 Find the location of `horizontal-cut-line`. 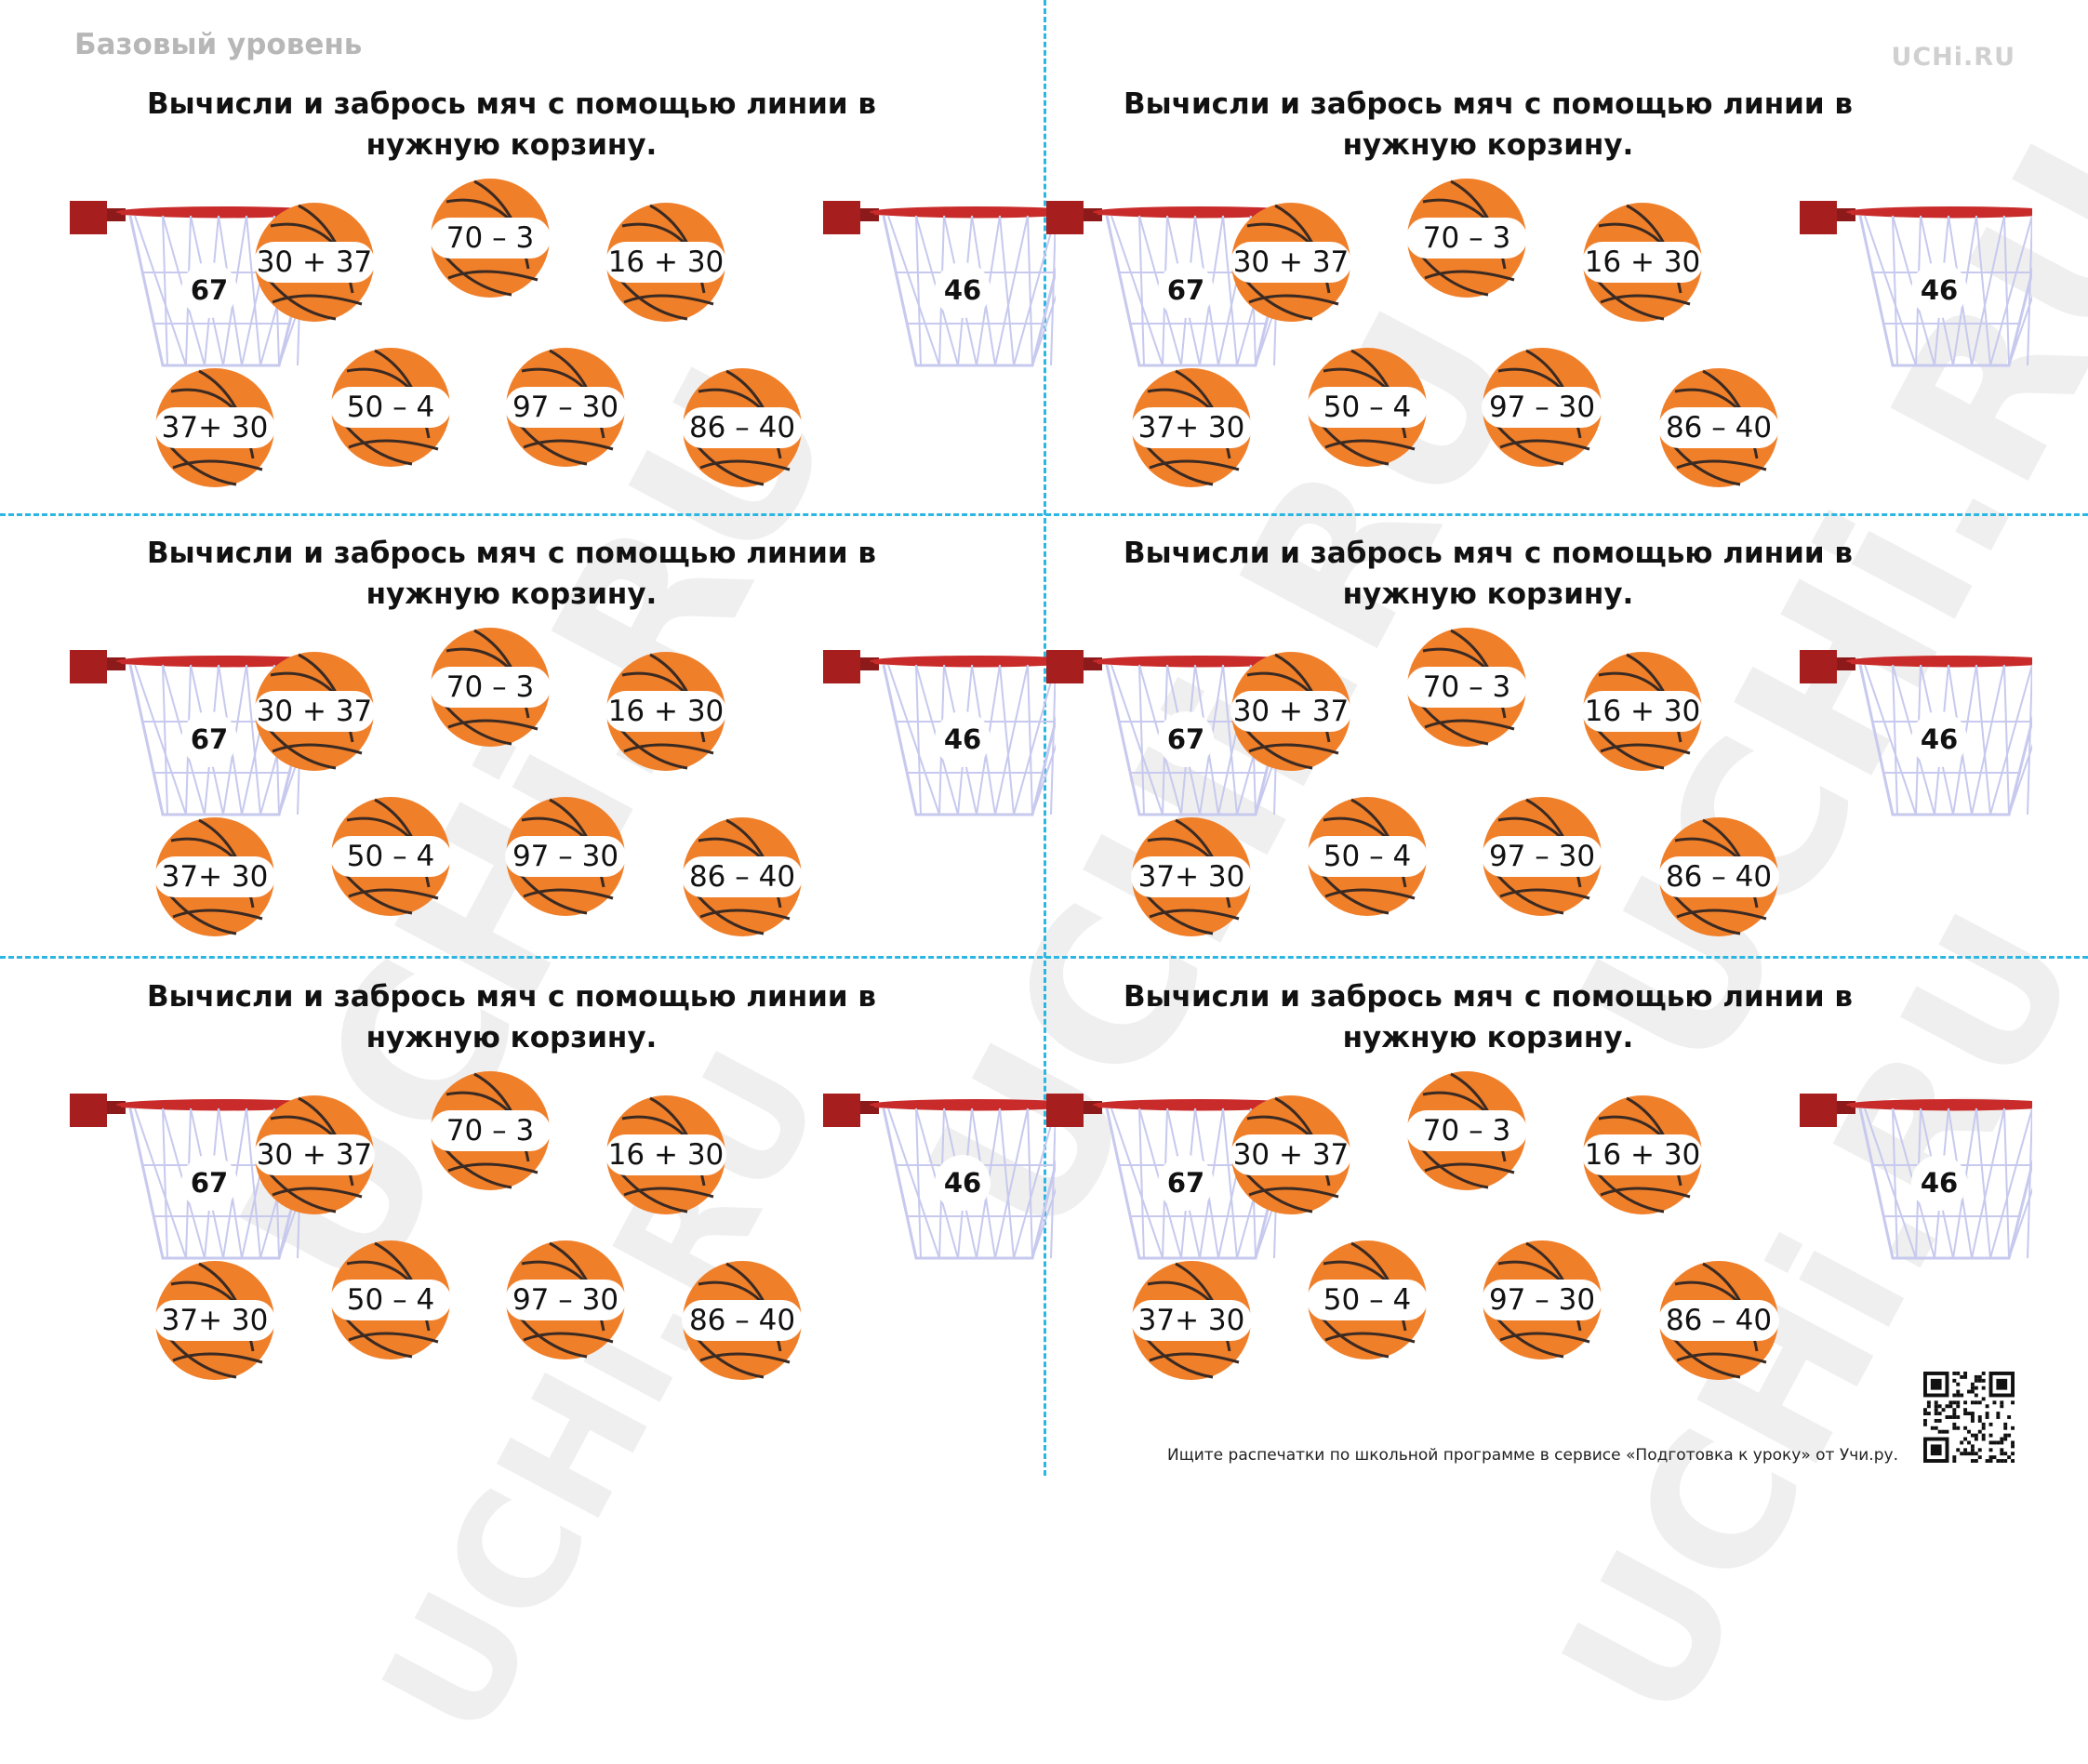

horizontal-cut-line is located at coordinates (1044, 514).